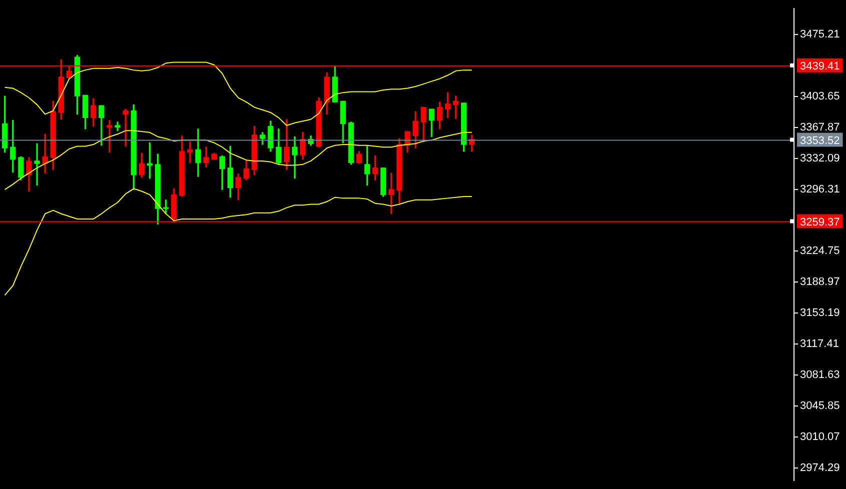 This screenshot has height=489, width=846. I want to click on y-tick-label: 3188.97, so click(820, 282).